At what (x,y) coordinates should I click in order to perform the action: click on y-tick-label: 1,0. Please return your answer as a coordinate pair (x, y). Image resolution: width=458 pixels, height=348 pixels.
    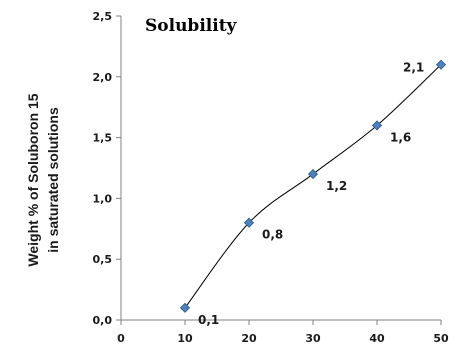
    Looking at the image, I should click on (103, 198).